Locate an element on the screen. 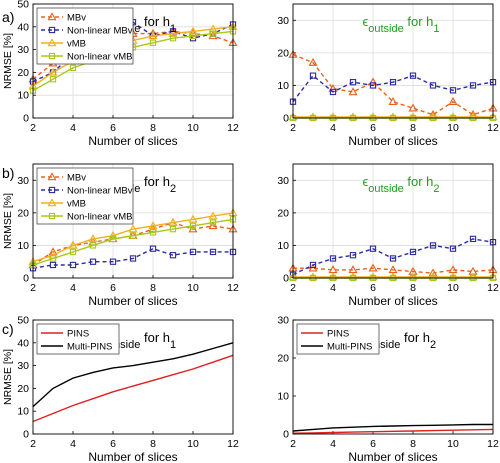 Image resolution: width=500 pixels, height=463 pixels. chart4-xtick-label-0: 2 is located at coordinates (293, 288).